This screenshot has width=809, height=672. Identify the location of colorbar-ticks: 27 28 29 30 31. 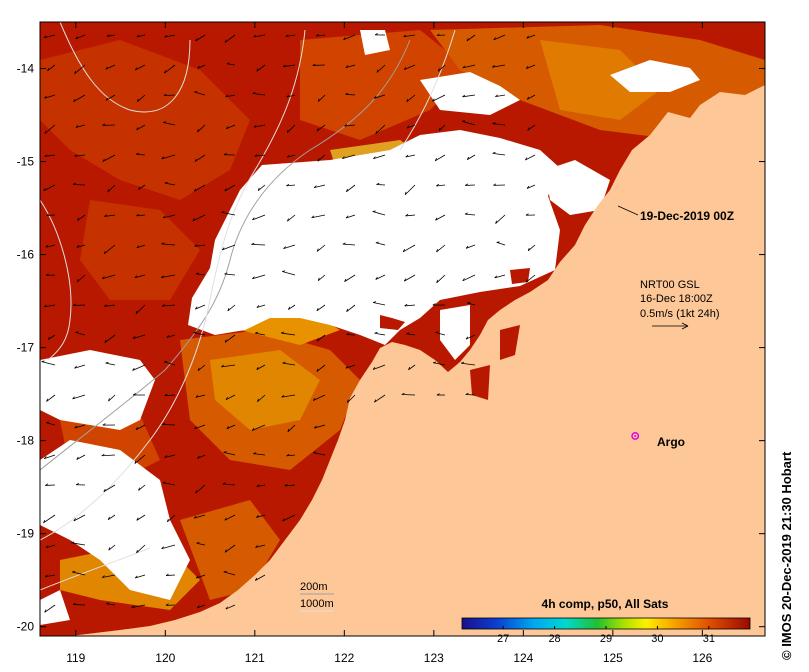
(606, 635).